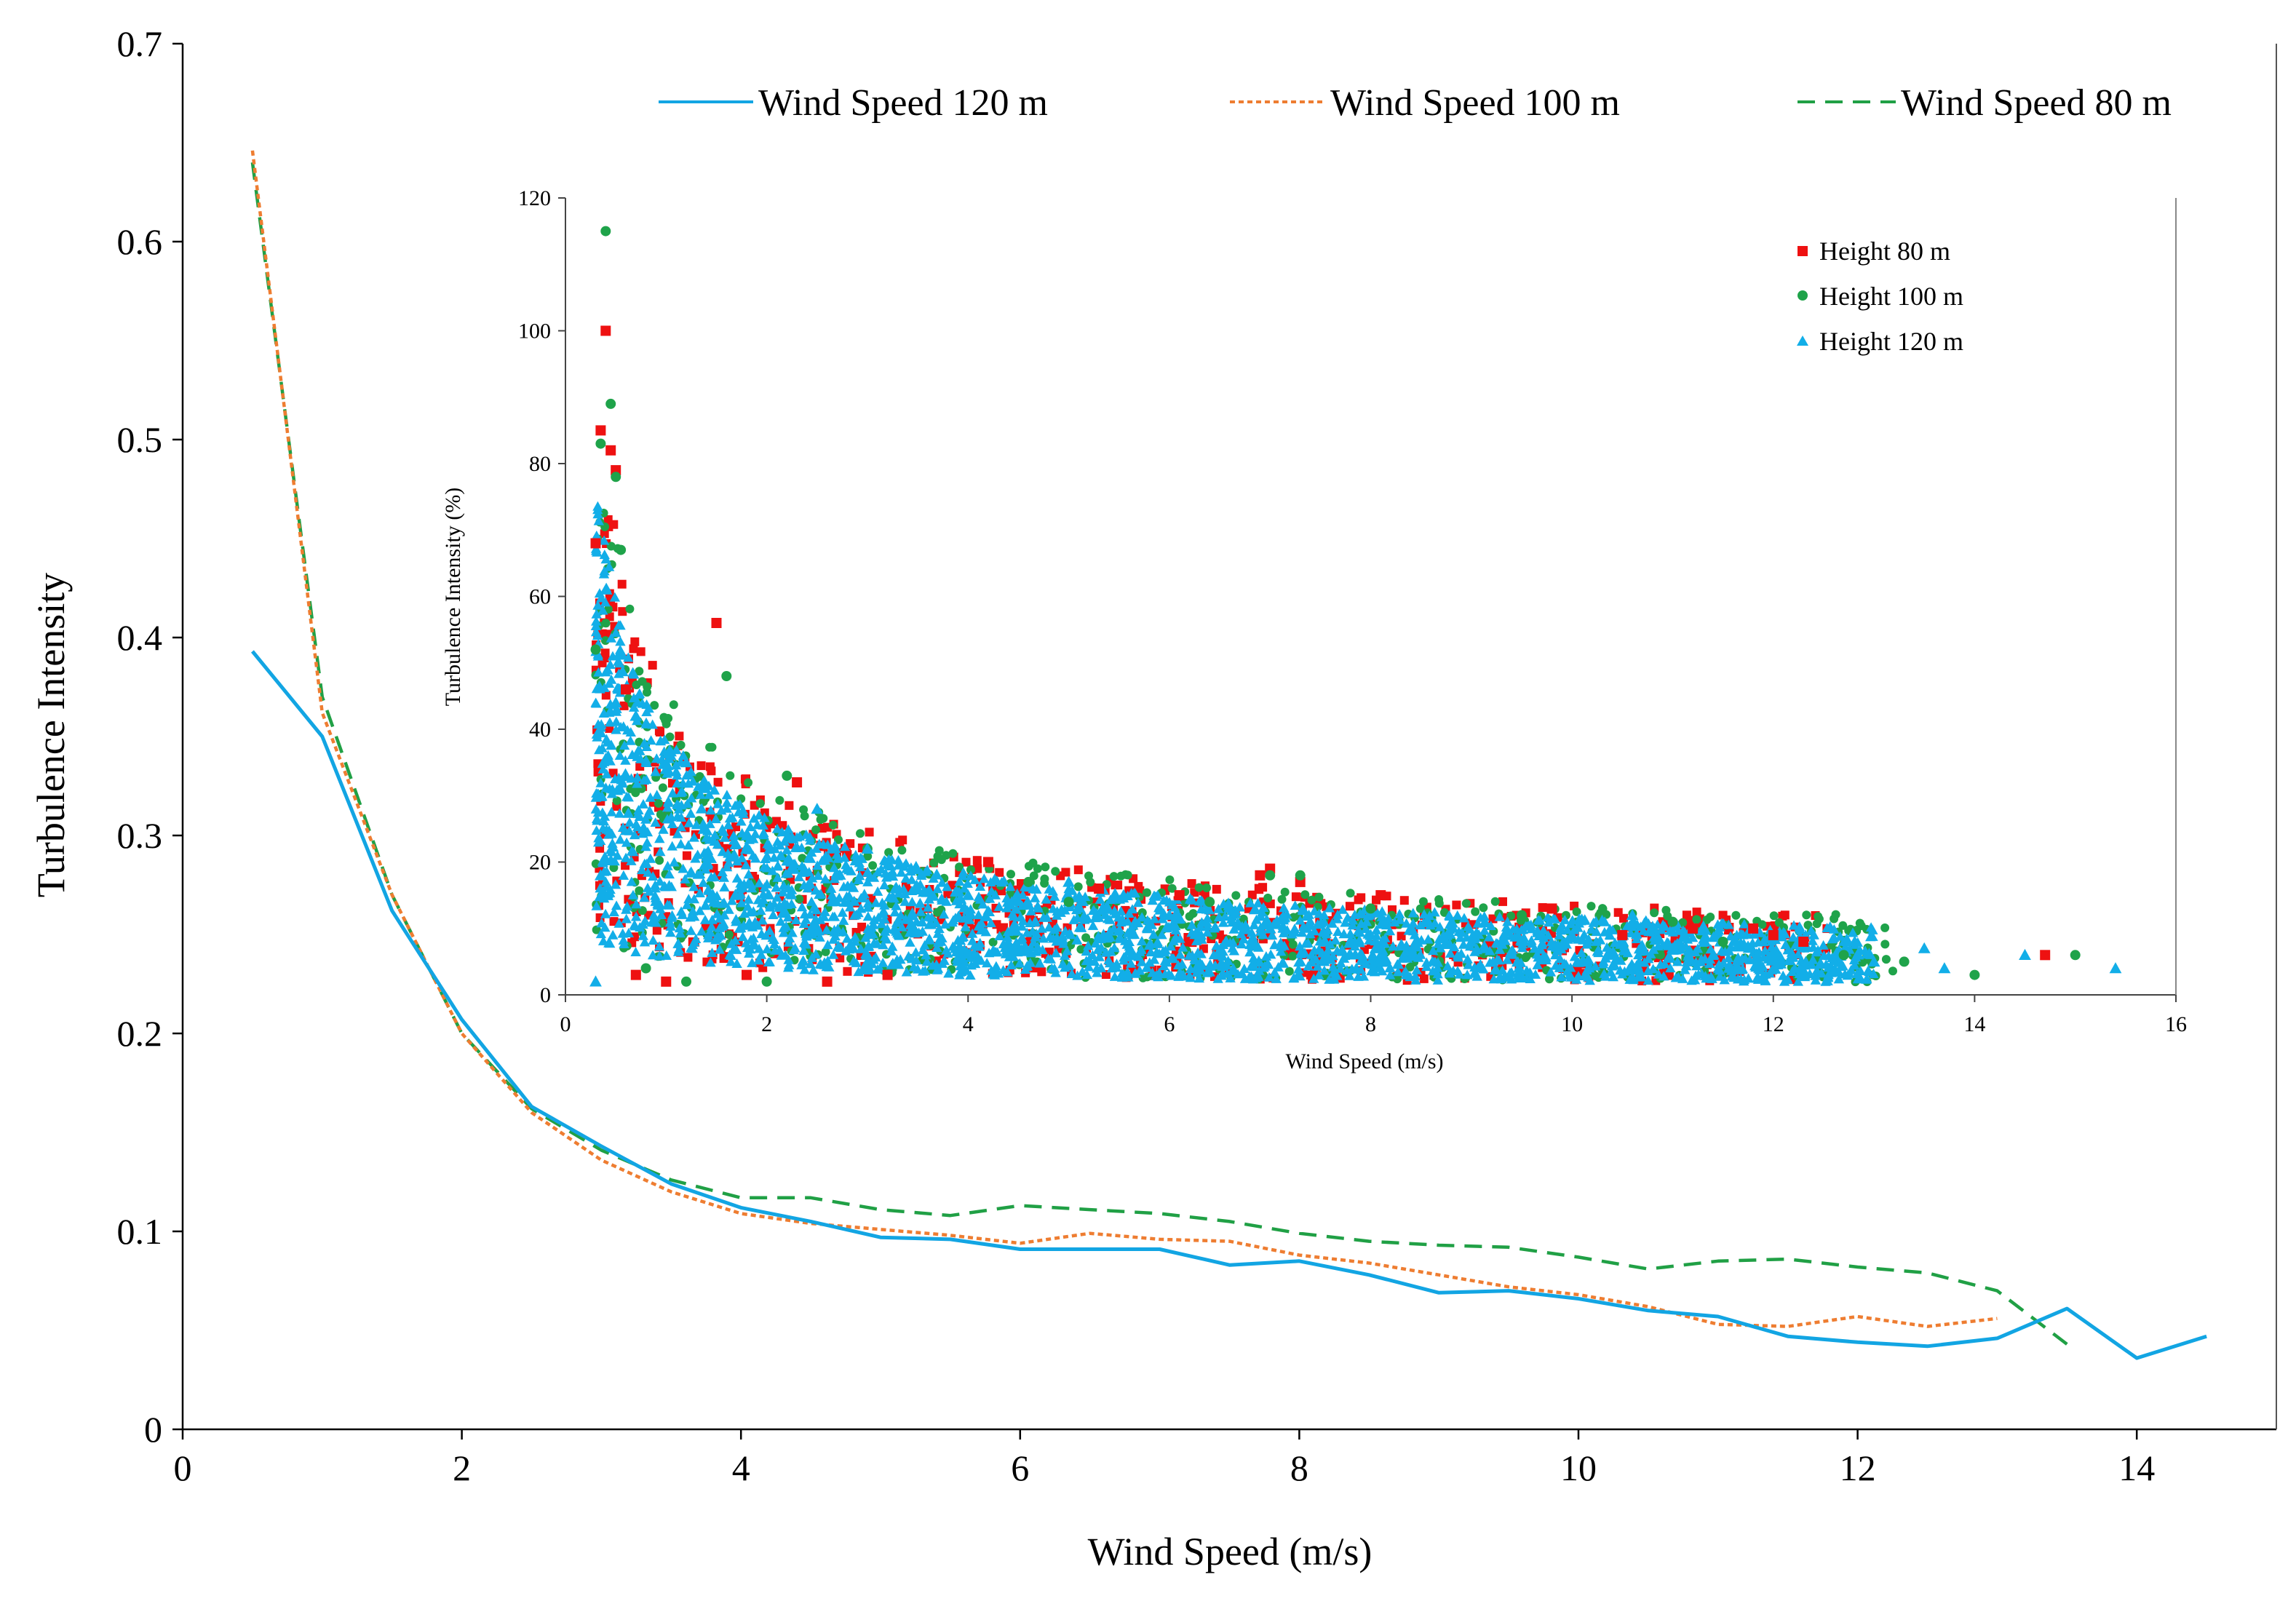 The height and width of the screenshot is (1604, 2296). Describe the element at coordinates (540, 597) in the screenshot. I see `inset-y-tick-label: 60` at that location.